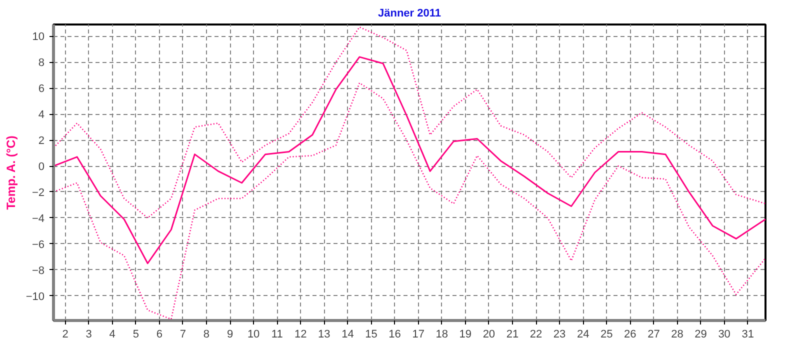 This screenshot has height=350, width=800. What do you see at coordinates (89, 334) in the screenshot?
I see `x-tick-label: 3` at bounding box center [89, 334].